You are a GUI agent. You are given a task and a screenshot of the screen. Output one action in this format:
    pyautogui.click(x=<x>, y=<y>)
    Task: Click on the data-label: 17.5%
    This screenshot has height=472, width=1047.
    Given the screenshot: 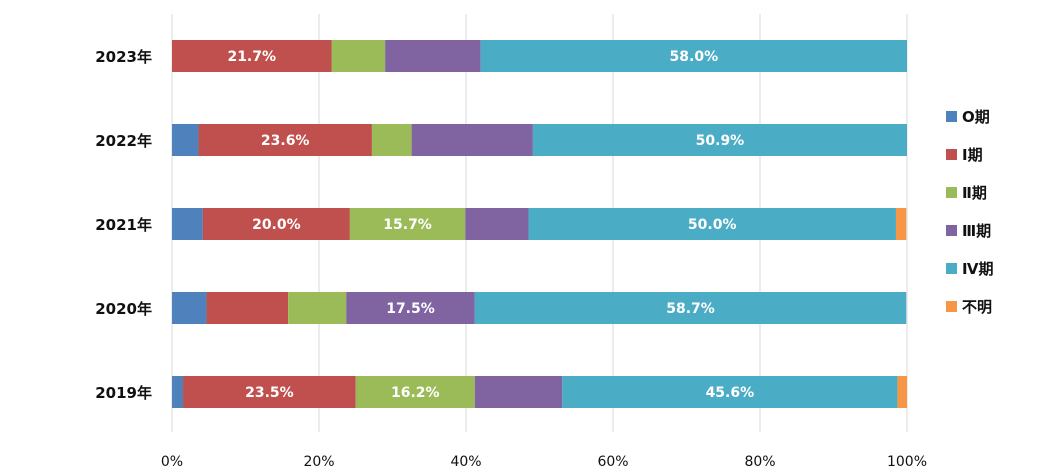 What is the action you would take?
    pyautogui.click(x=410, y=309)
    